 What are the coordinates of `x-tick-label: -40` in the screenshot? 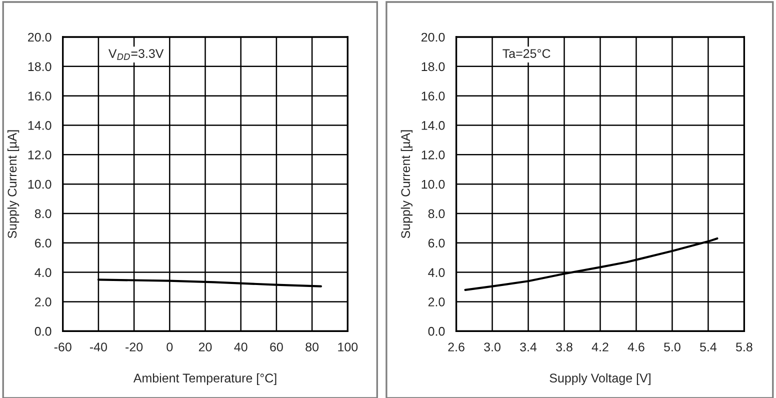 It's located at (98, 347).